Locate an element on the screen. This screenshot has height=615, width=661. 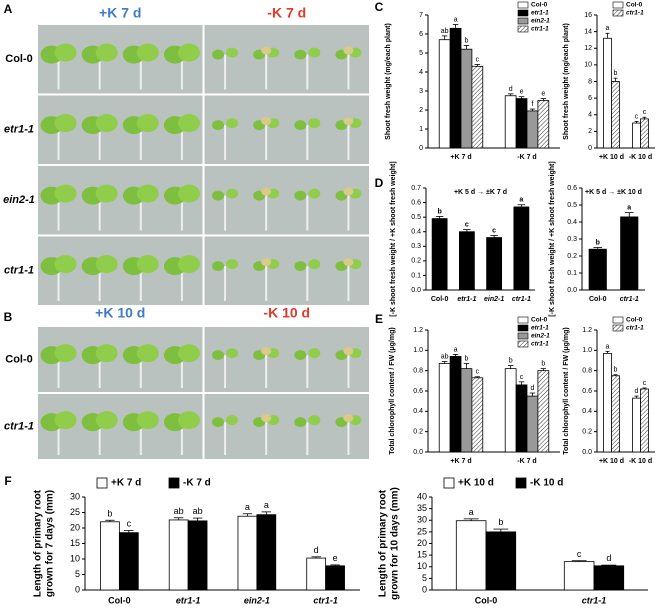
x-tick-label: ein2-1 is located at coordinates (494, 299).